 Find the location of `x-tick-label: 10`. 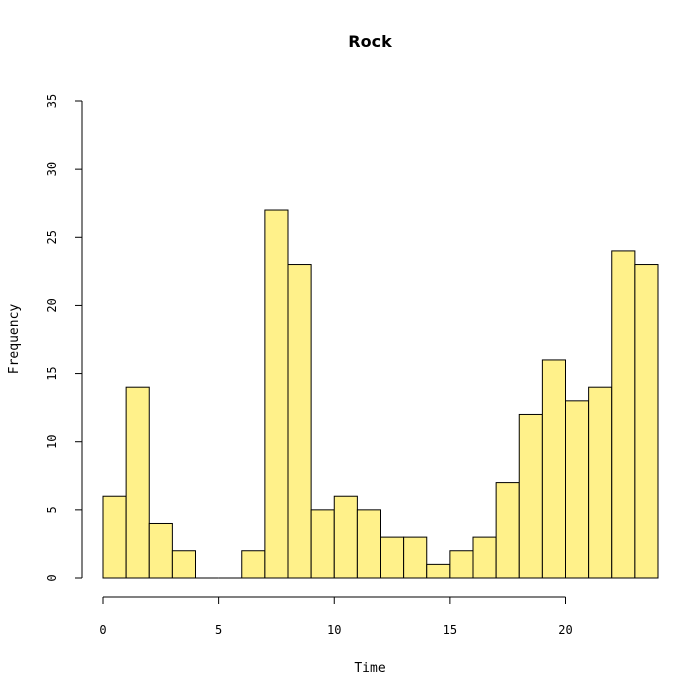

x-tick-label: 10 is located at coordinates (334, 630).